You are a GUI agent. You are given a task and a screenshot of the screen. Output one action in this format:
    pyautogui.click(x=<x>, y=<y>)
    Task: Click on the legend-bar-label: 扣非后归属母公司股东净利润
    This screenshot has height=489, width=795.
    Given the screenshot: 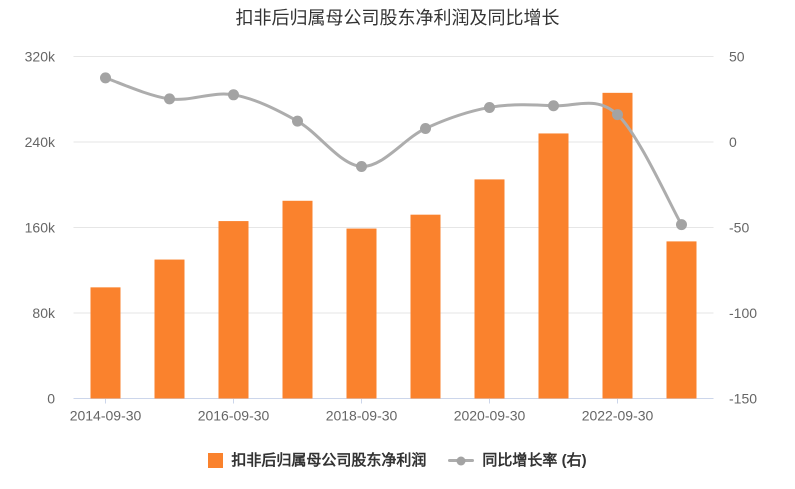 What is the action you would take?
    pyautogui.click(x=329, y=460)
    